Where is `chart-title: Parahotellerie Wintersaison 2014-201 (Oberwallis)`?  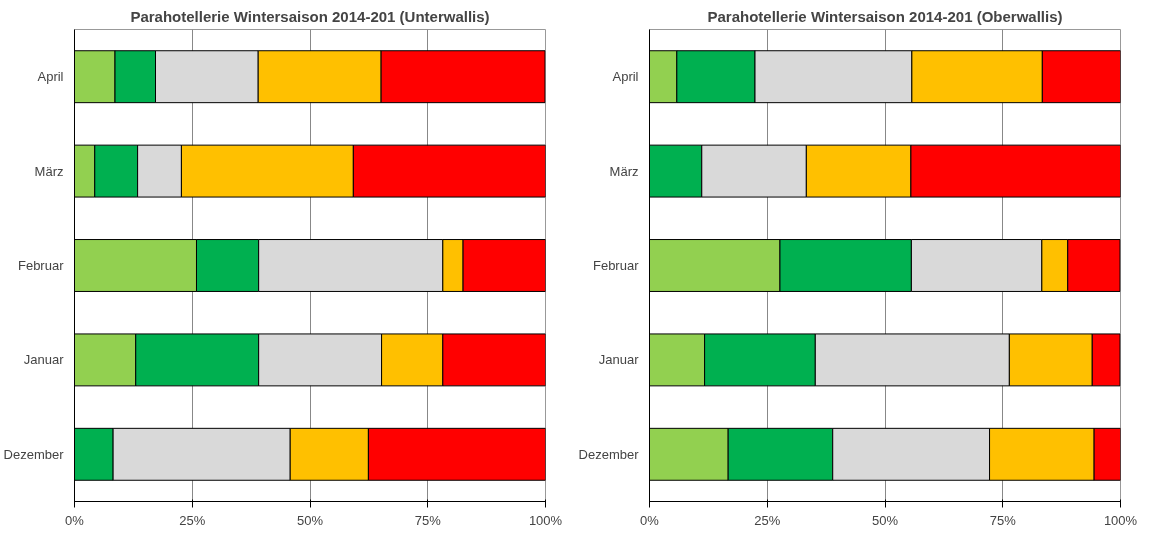 chart-title: Parahotellerie Wintersaison 2014-201 (Oberwallis) is located at coordinates (885, 16).